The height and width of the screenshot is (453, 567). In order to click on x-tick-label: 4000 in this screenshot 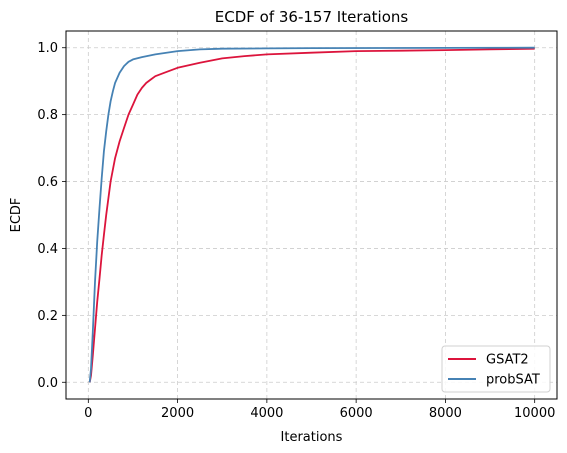, I will do `click(266, 413)`.